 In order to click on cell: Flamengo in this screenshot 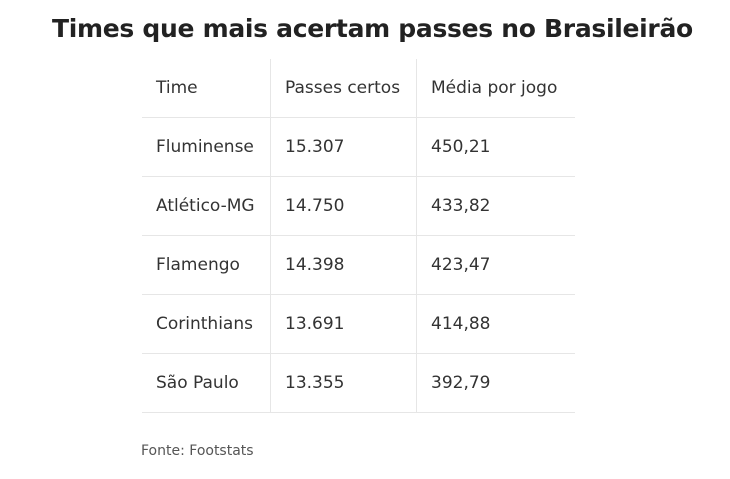, I will do `click(206, 265)`.